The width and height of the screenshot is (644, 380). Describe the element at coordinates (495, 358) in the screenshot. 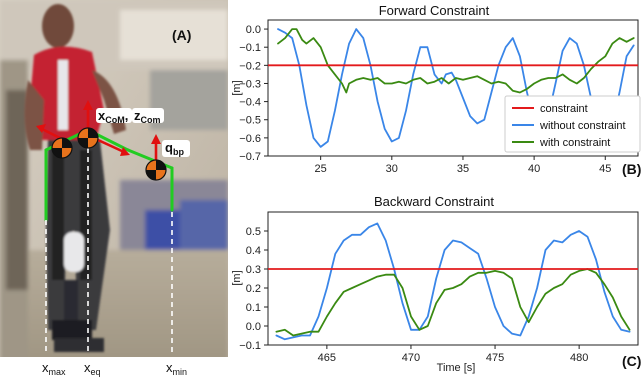

I see `x-tick-label: 475` at that location.